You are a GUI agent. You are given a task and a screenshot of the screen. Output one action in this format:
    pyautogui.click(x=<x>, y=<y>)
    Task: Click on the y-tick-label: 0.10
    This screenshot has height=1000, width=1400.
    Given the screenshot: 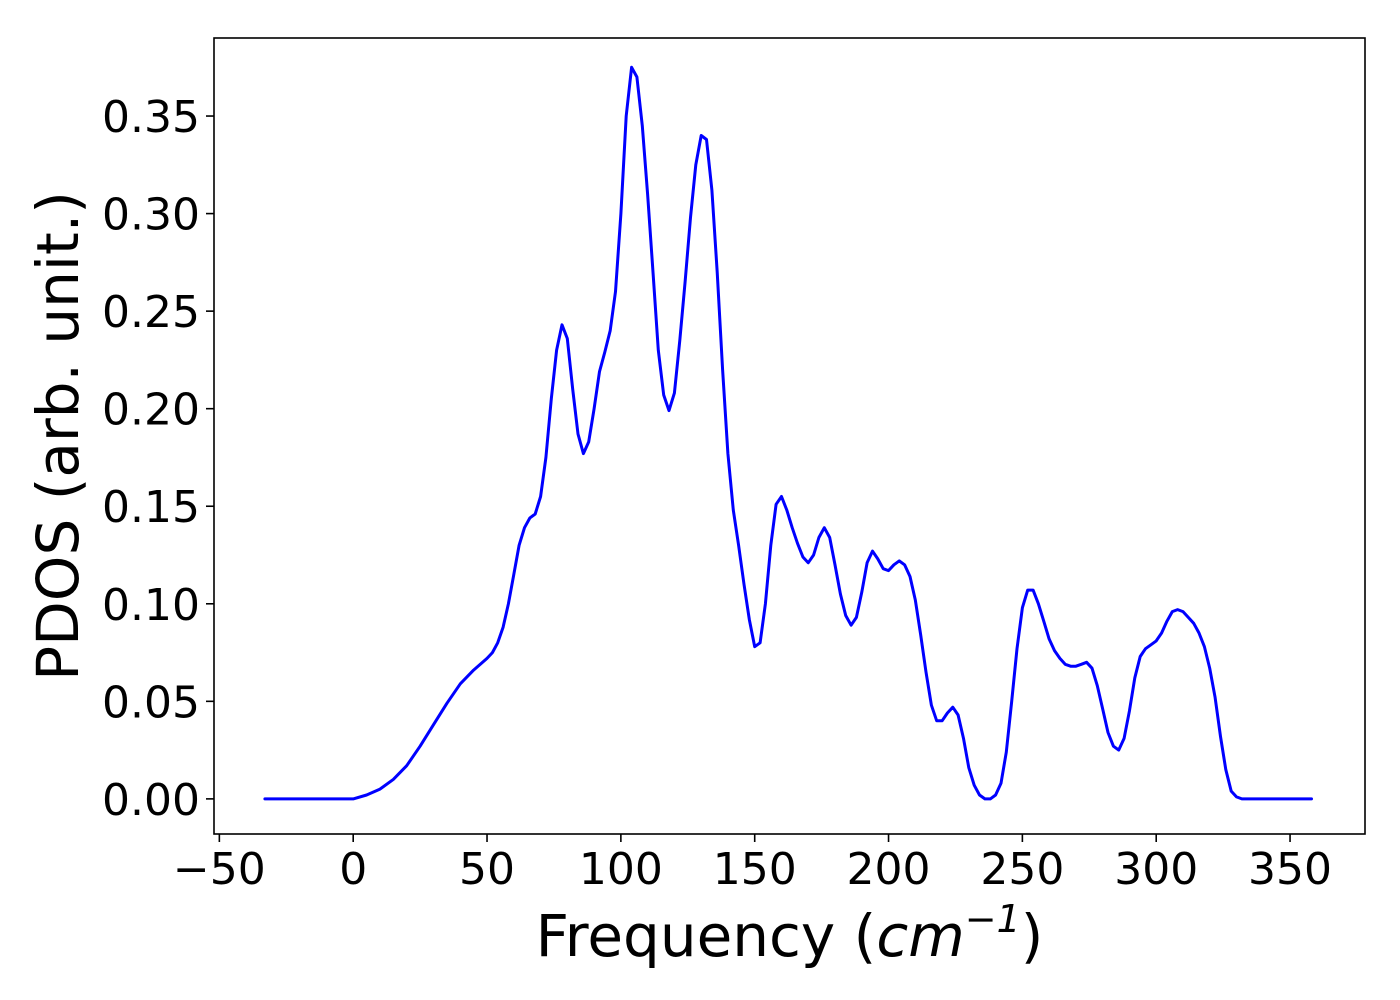 What is the action you would take?
    pyautogui.click(x=151, y=605)
    